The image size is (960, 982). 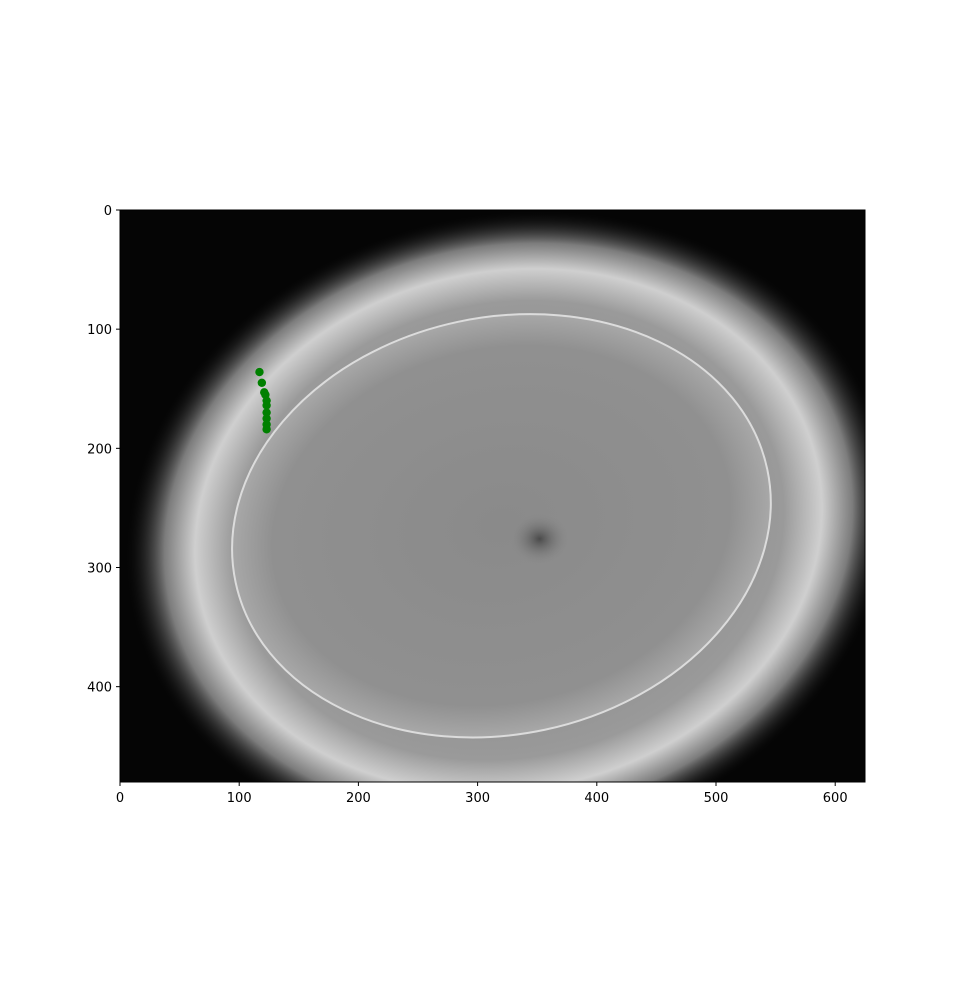 I want to click on y-tick-label: 400, so click(x=99, y=688).